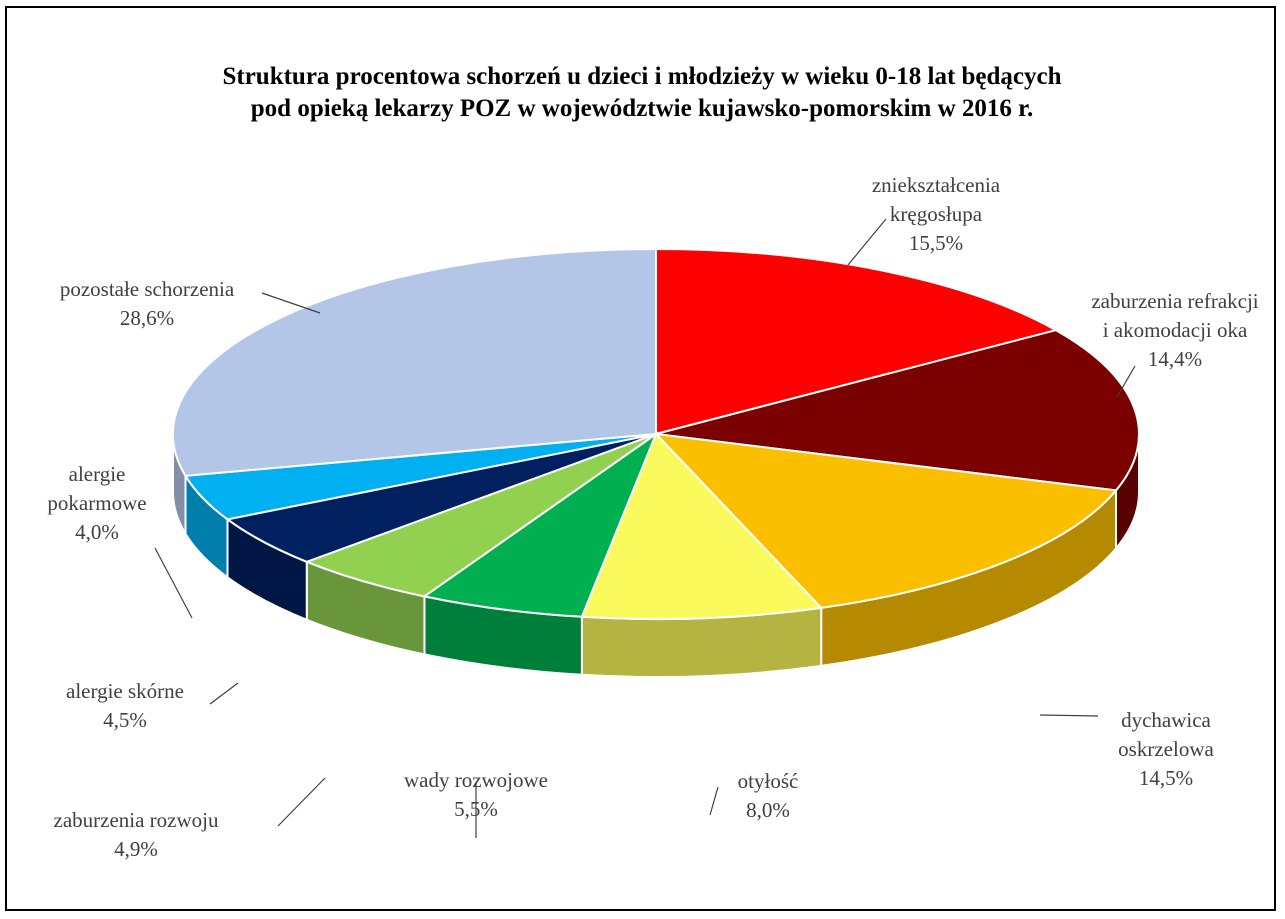 This screenshot has height=919, width=1285. Describe the element at coordinates (768, 810) in the screenshot. I see `slice-value-label: 8,0%` at that location.